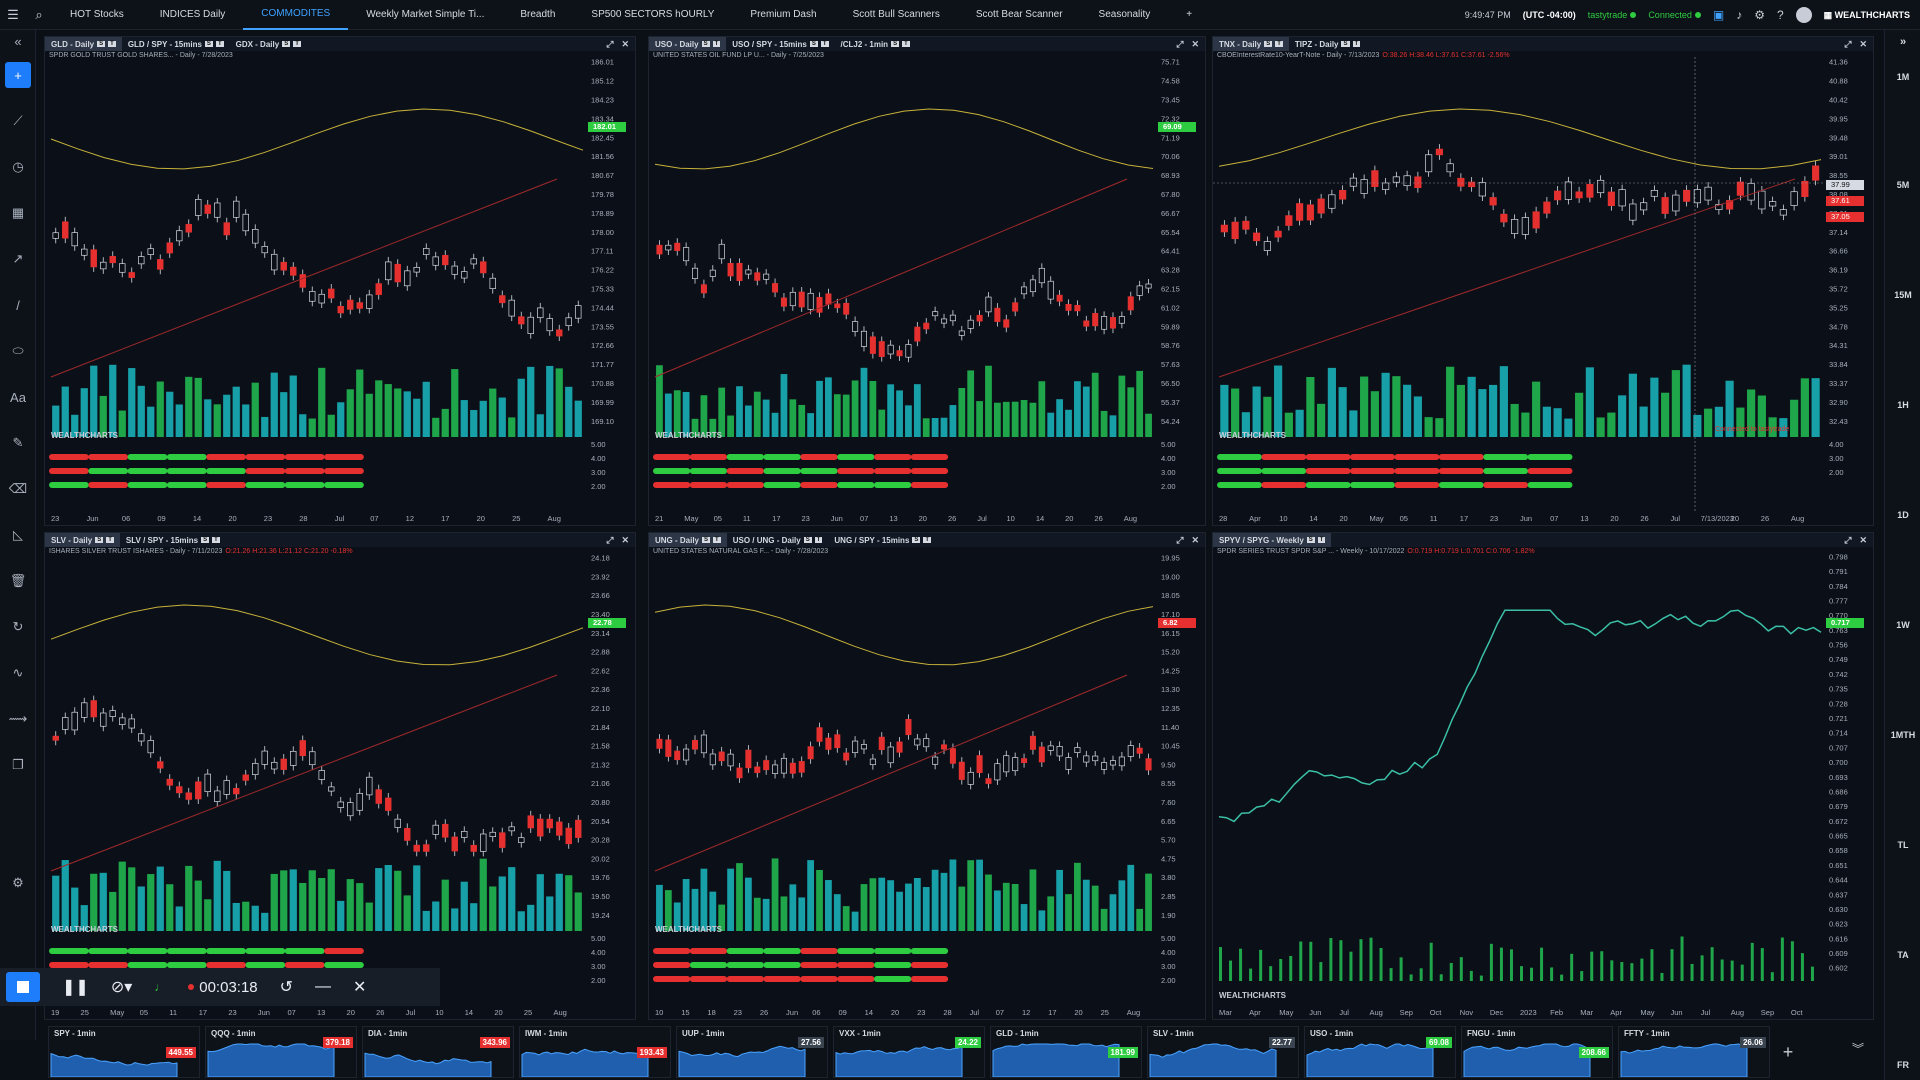 This screenshot has width=1920, height=1080. What do you see at coordinates (18, 882) in the screenshot?
I see `settings-sidebar-icon: ⚙` at bounding box center [18, 882].